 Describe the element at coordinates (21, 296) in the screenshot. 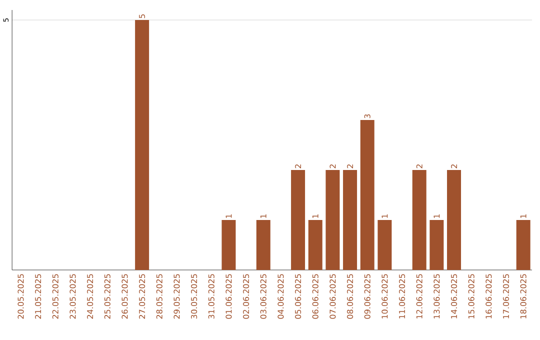

I see `x-tick-label: 20.05.2025` at that location.